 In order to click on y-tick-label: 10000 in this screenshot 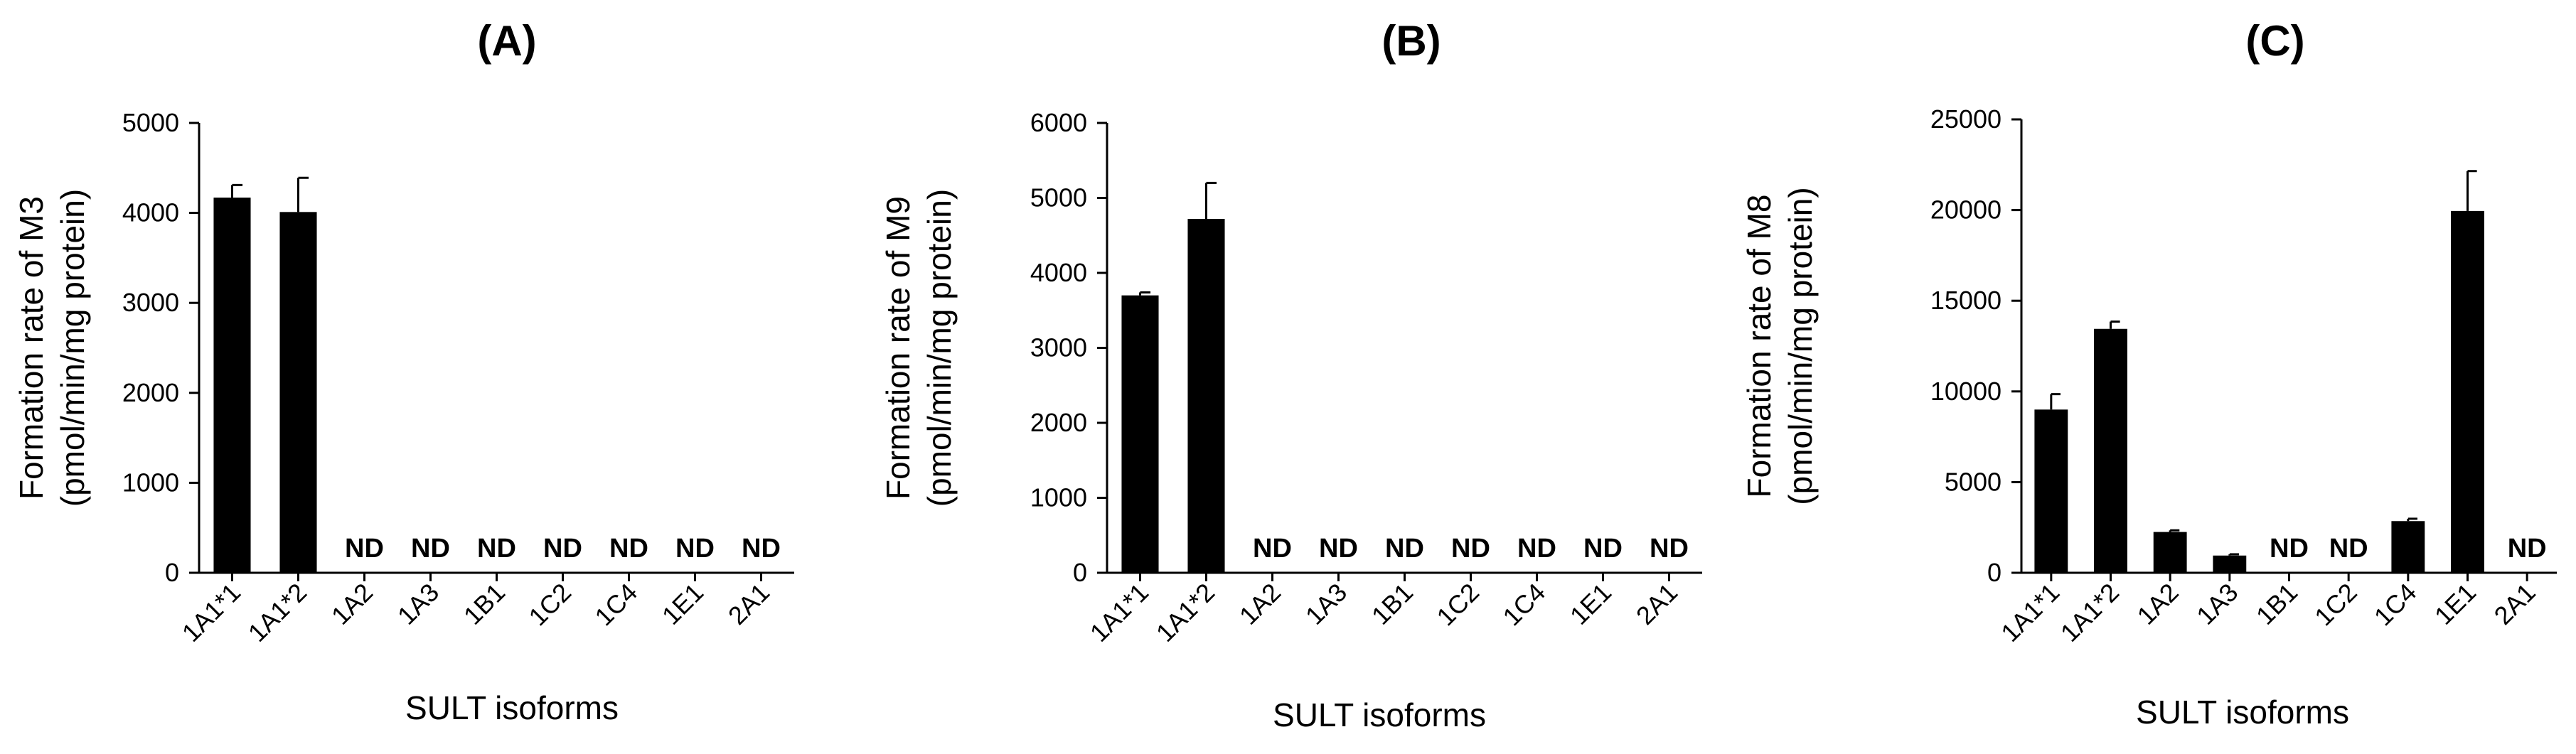, I will do `click(1966, 392)`.